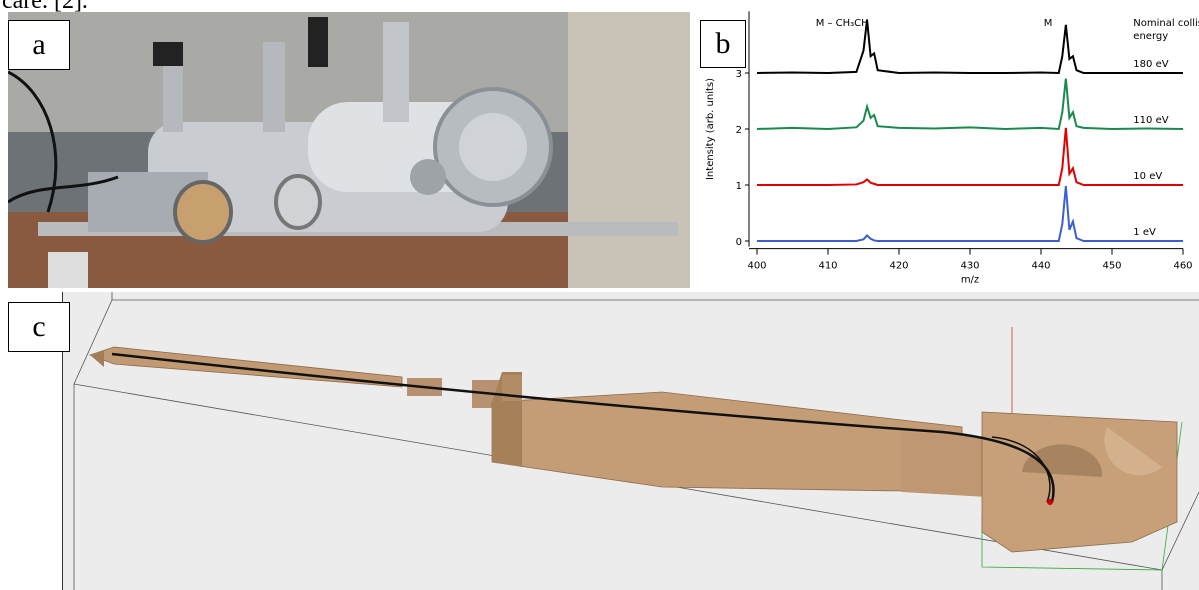 Image resolution: width=1199 pixels, height=590 pixels. I want to click on x-tick-label: 450, so click(1111, 266).